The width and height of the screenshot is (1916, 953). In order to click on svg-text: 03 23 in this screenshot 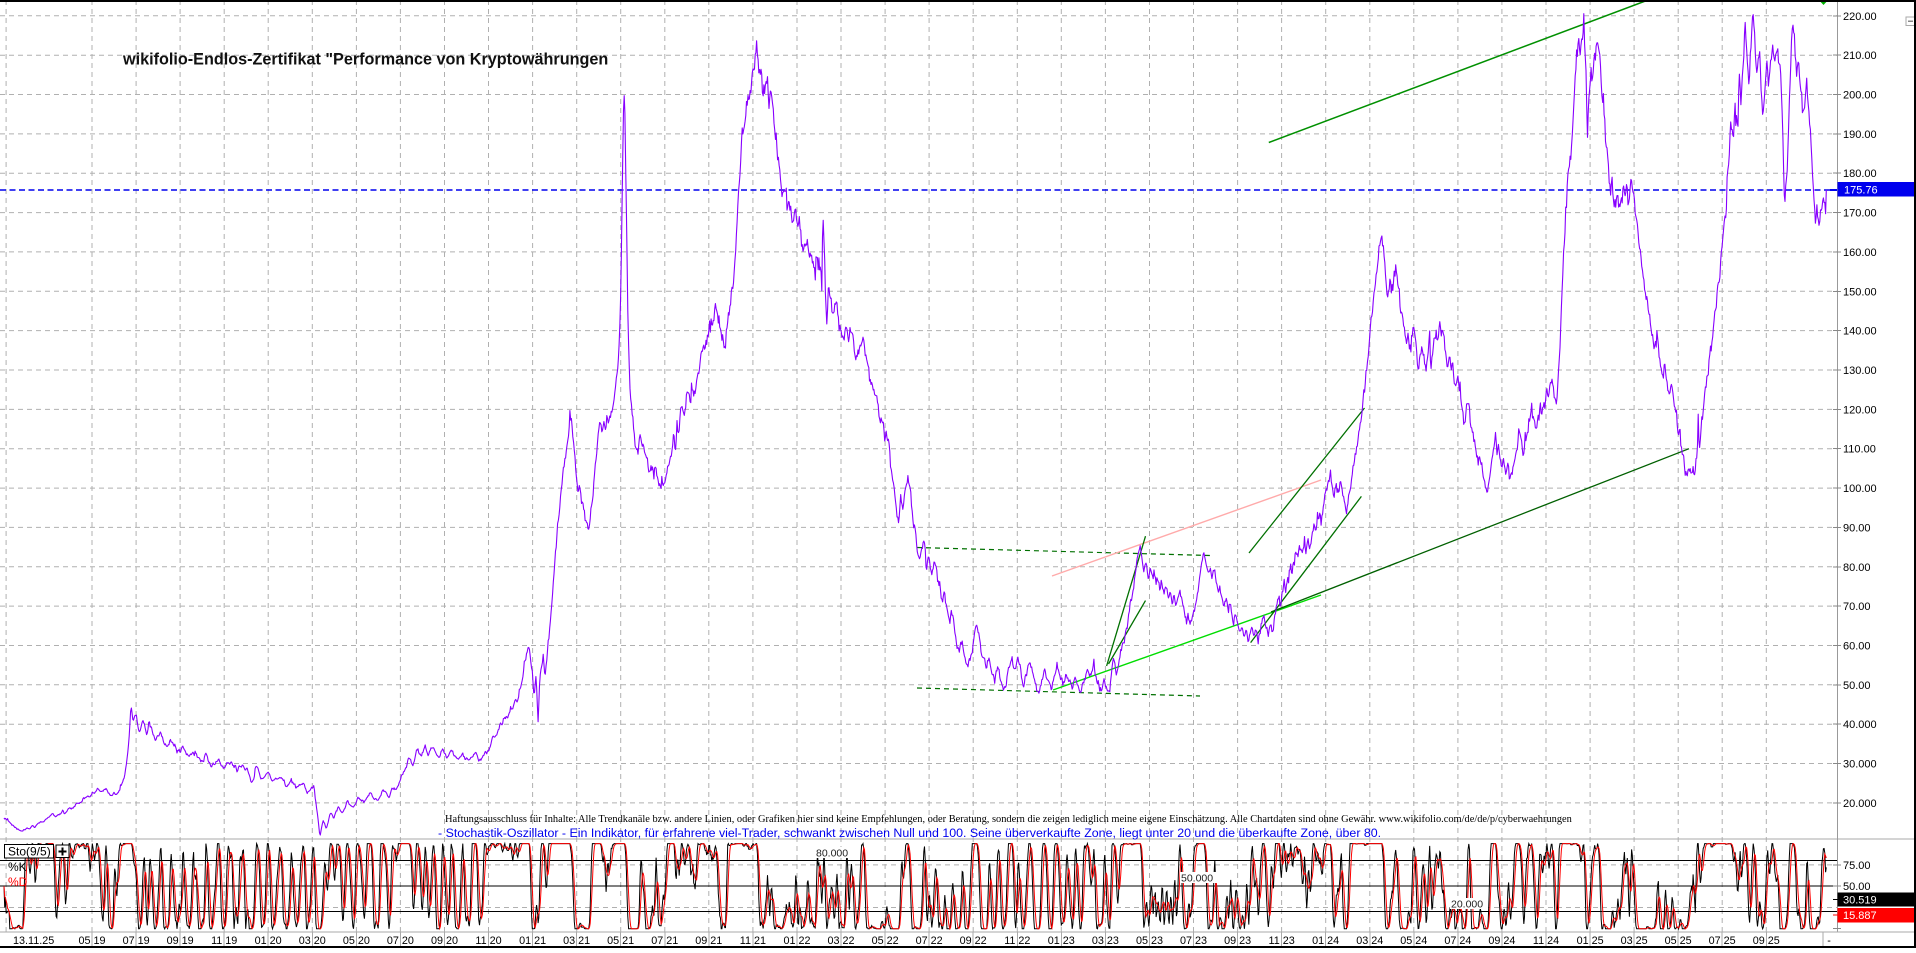, I will do `click(1105, 941)`.